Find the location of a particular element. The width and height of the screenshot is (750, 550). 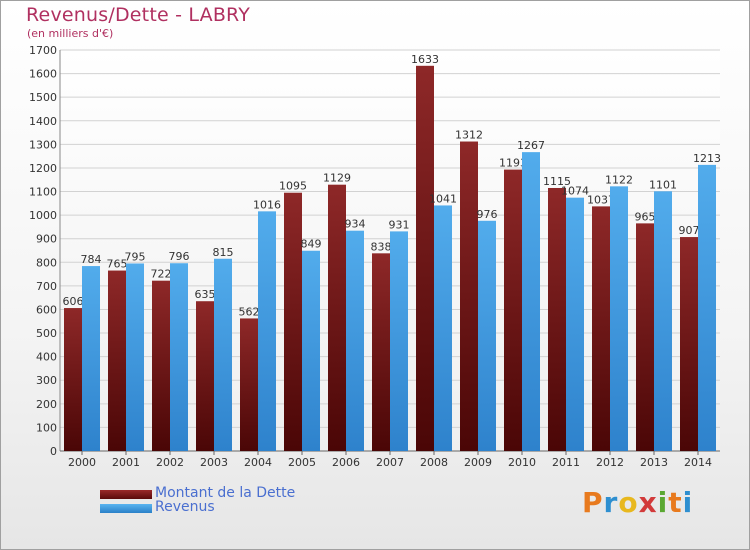

y-tick-label: 900 is located at coordinates (46, 239).